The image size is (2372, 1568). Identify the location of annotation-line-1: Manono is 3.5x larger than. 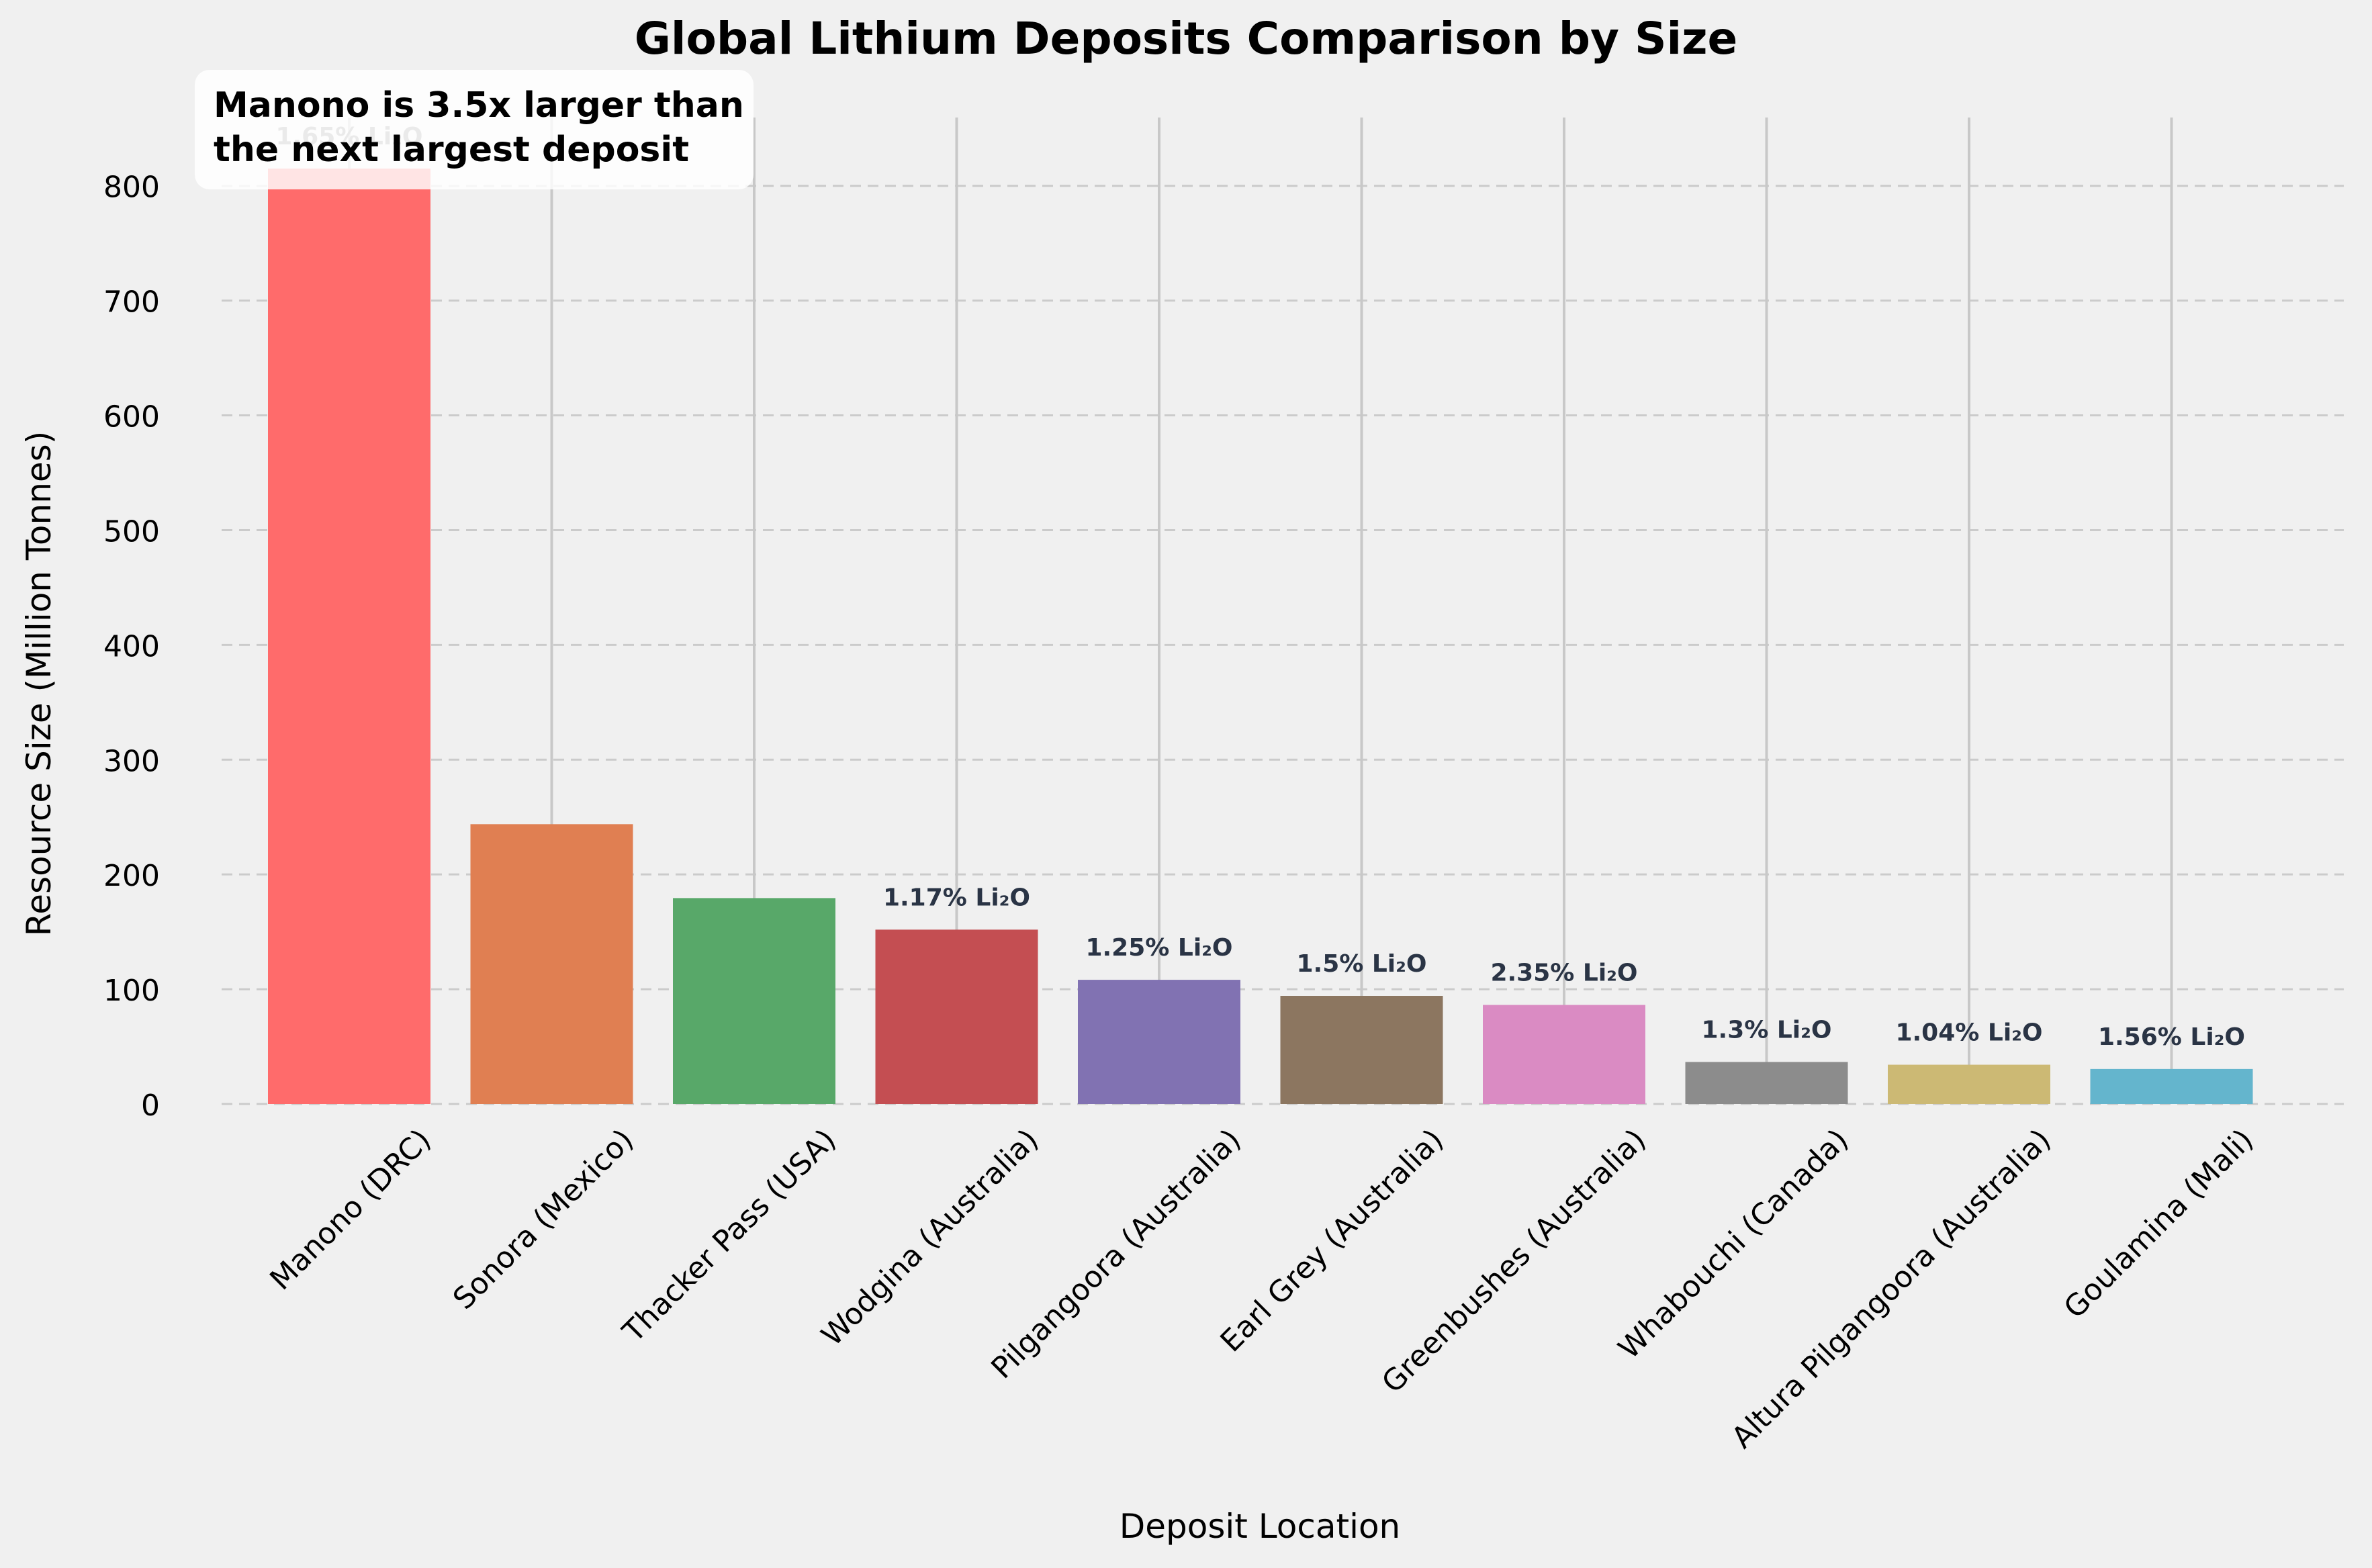
(479, 105).